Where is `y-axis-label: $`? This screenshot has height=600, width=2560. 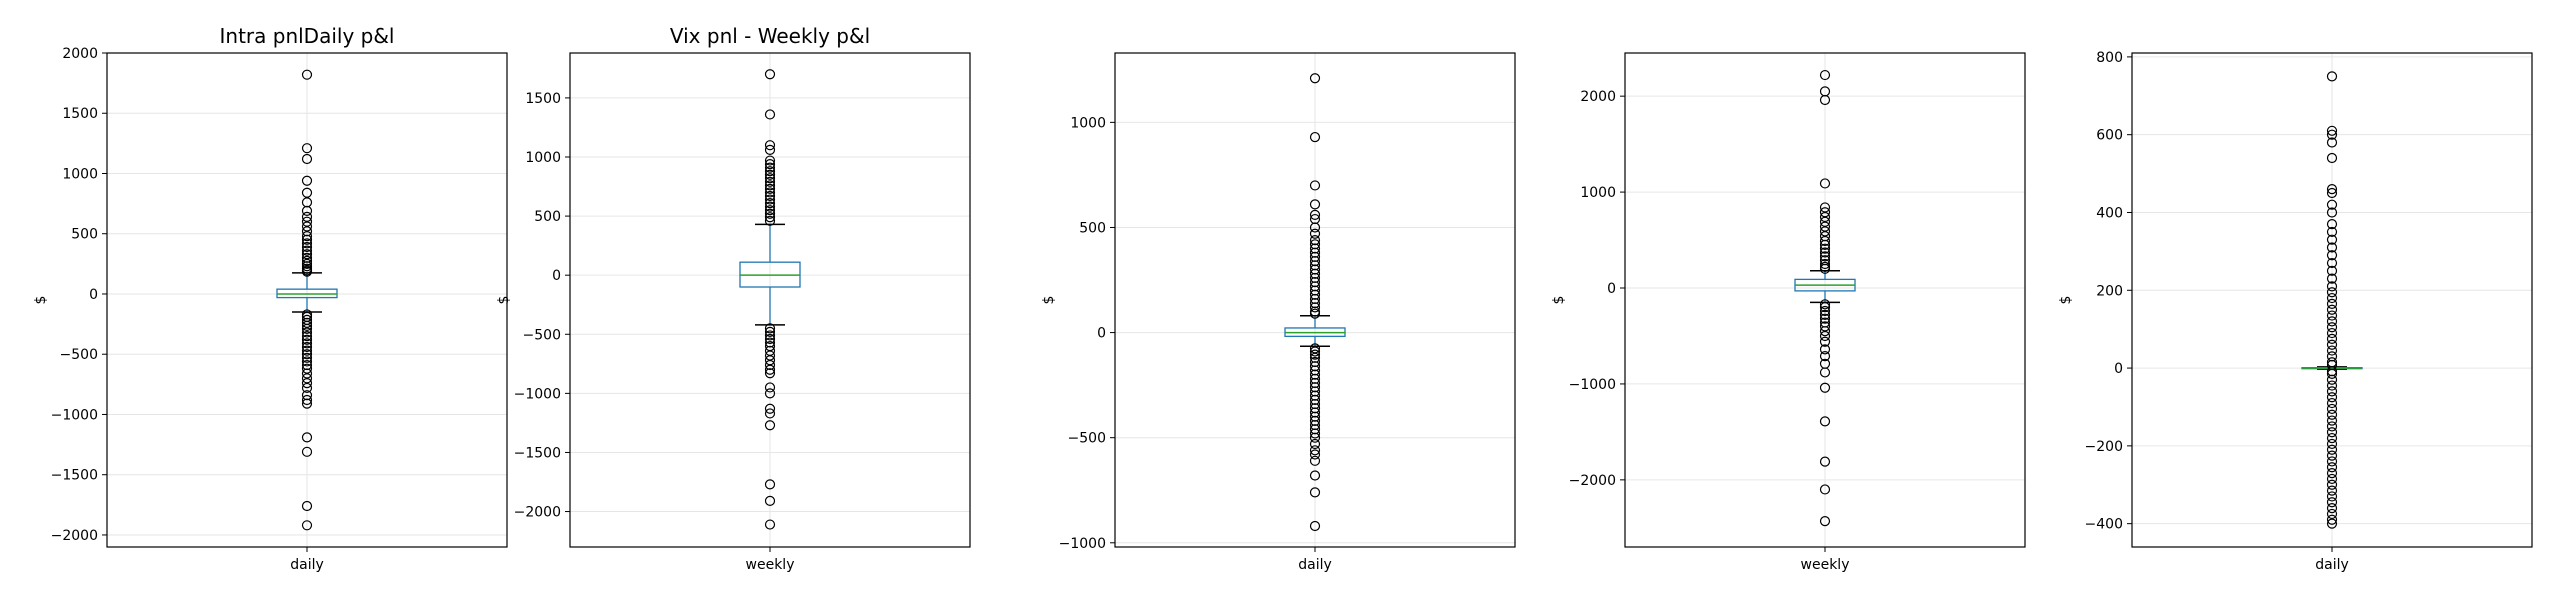 y-axis-label: $ is located at coordinates (1049, 300).